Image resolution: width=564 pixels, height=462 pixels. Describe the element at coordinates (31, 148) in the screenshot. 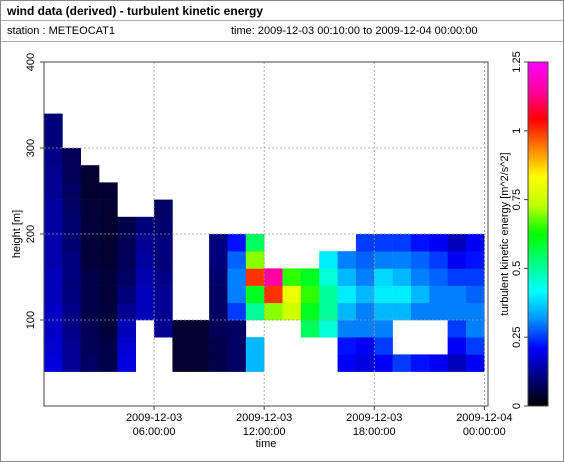

I see `y-tick-label: 300` at that location.